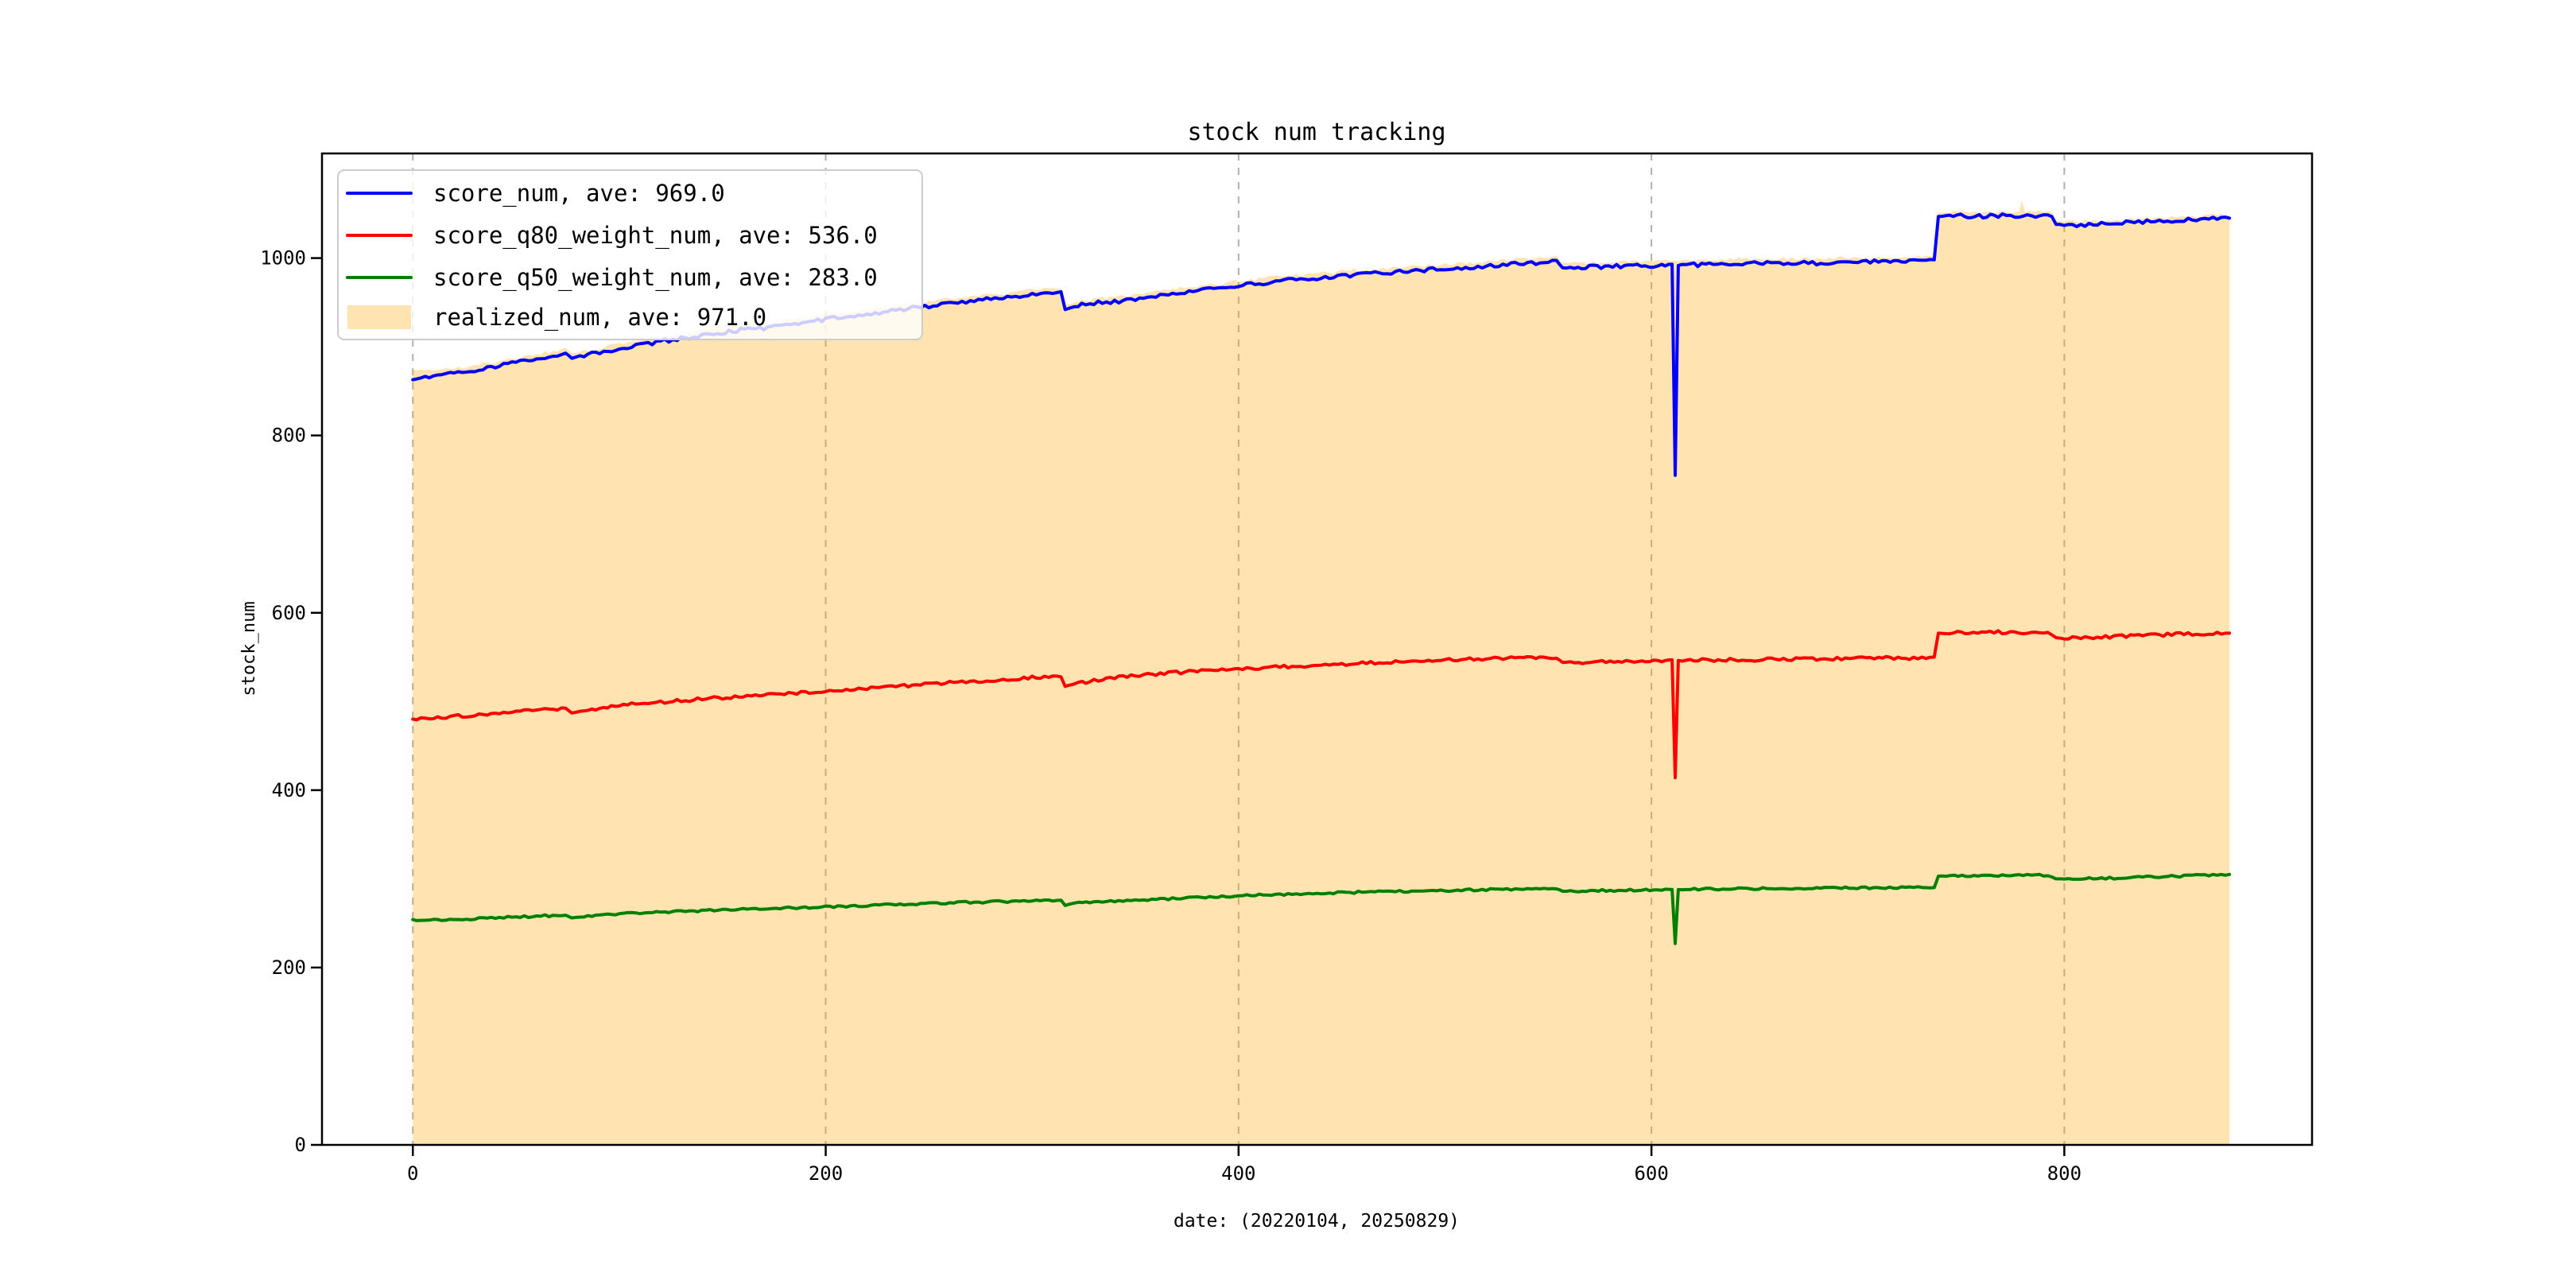 The width and height of the screenshot is (2576, 1288). Describe the element at coordinates (1316, 132) in the screenshot. I see `chart-title: stock num tracking` at that location.